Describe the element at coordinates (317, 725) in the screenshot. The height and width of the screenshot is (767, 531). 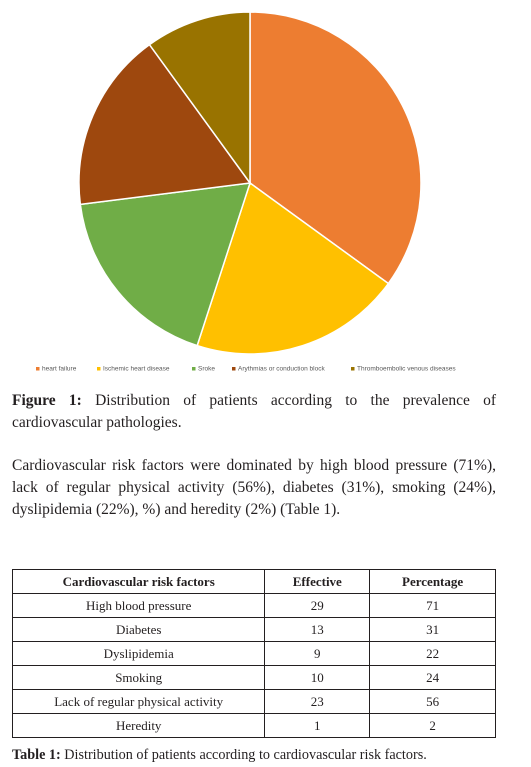
I see `cell-effective: 1` at that location.